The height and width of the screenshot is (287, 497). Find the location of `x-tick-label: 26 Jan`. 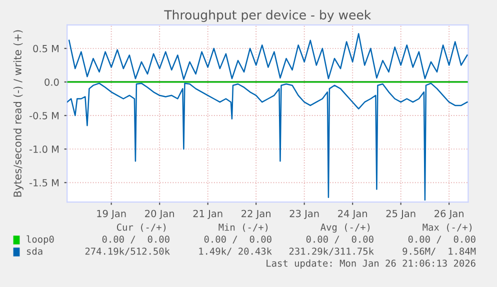

x-tick-label: 26 Jan is located at coordinates (449, 215).